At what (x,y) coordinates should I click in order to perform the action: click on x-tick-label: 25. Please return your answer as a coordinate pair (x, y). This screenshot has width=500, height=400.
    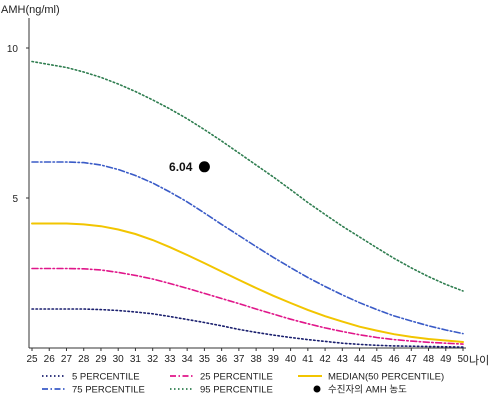
    Looking at the image, I should click on (32, 359).